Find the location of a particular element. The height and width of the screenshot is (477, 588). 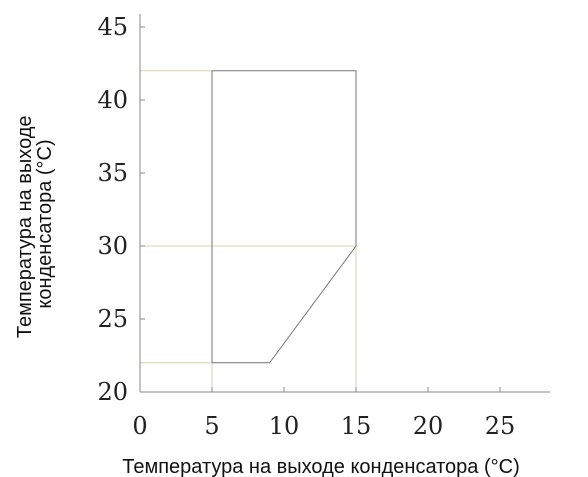

x-tick-label: 10 is located at coordinates (284, 426).